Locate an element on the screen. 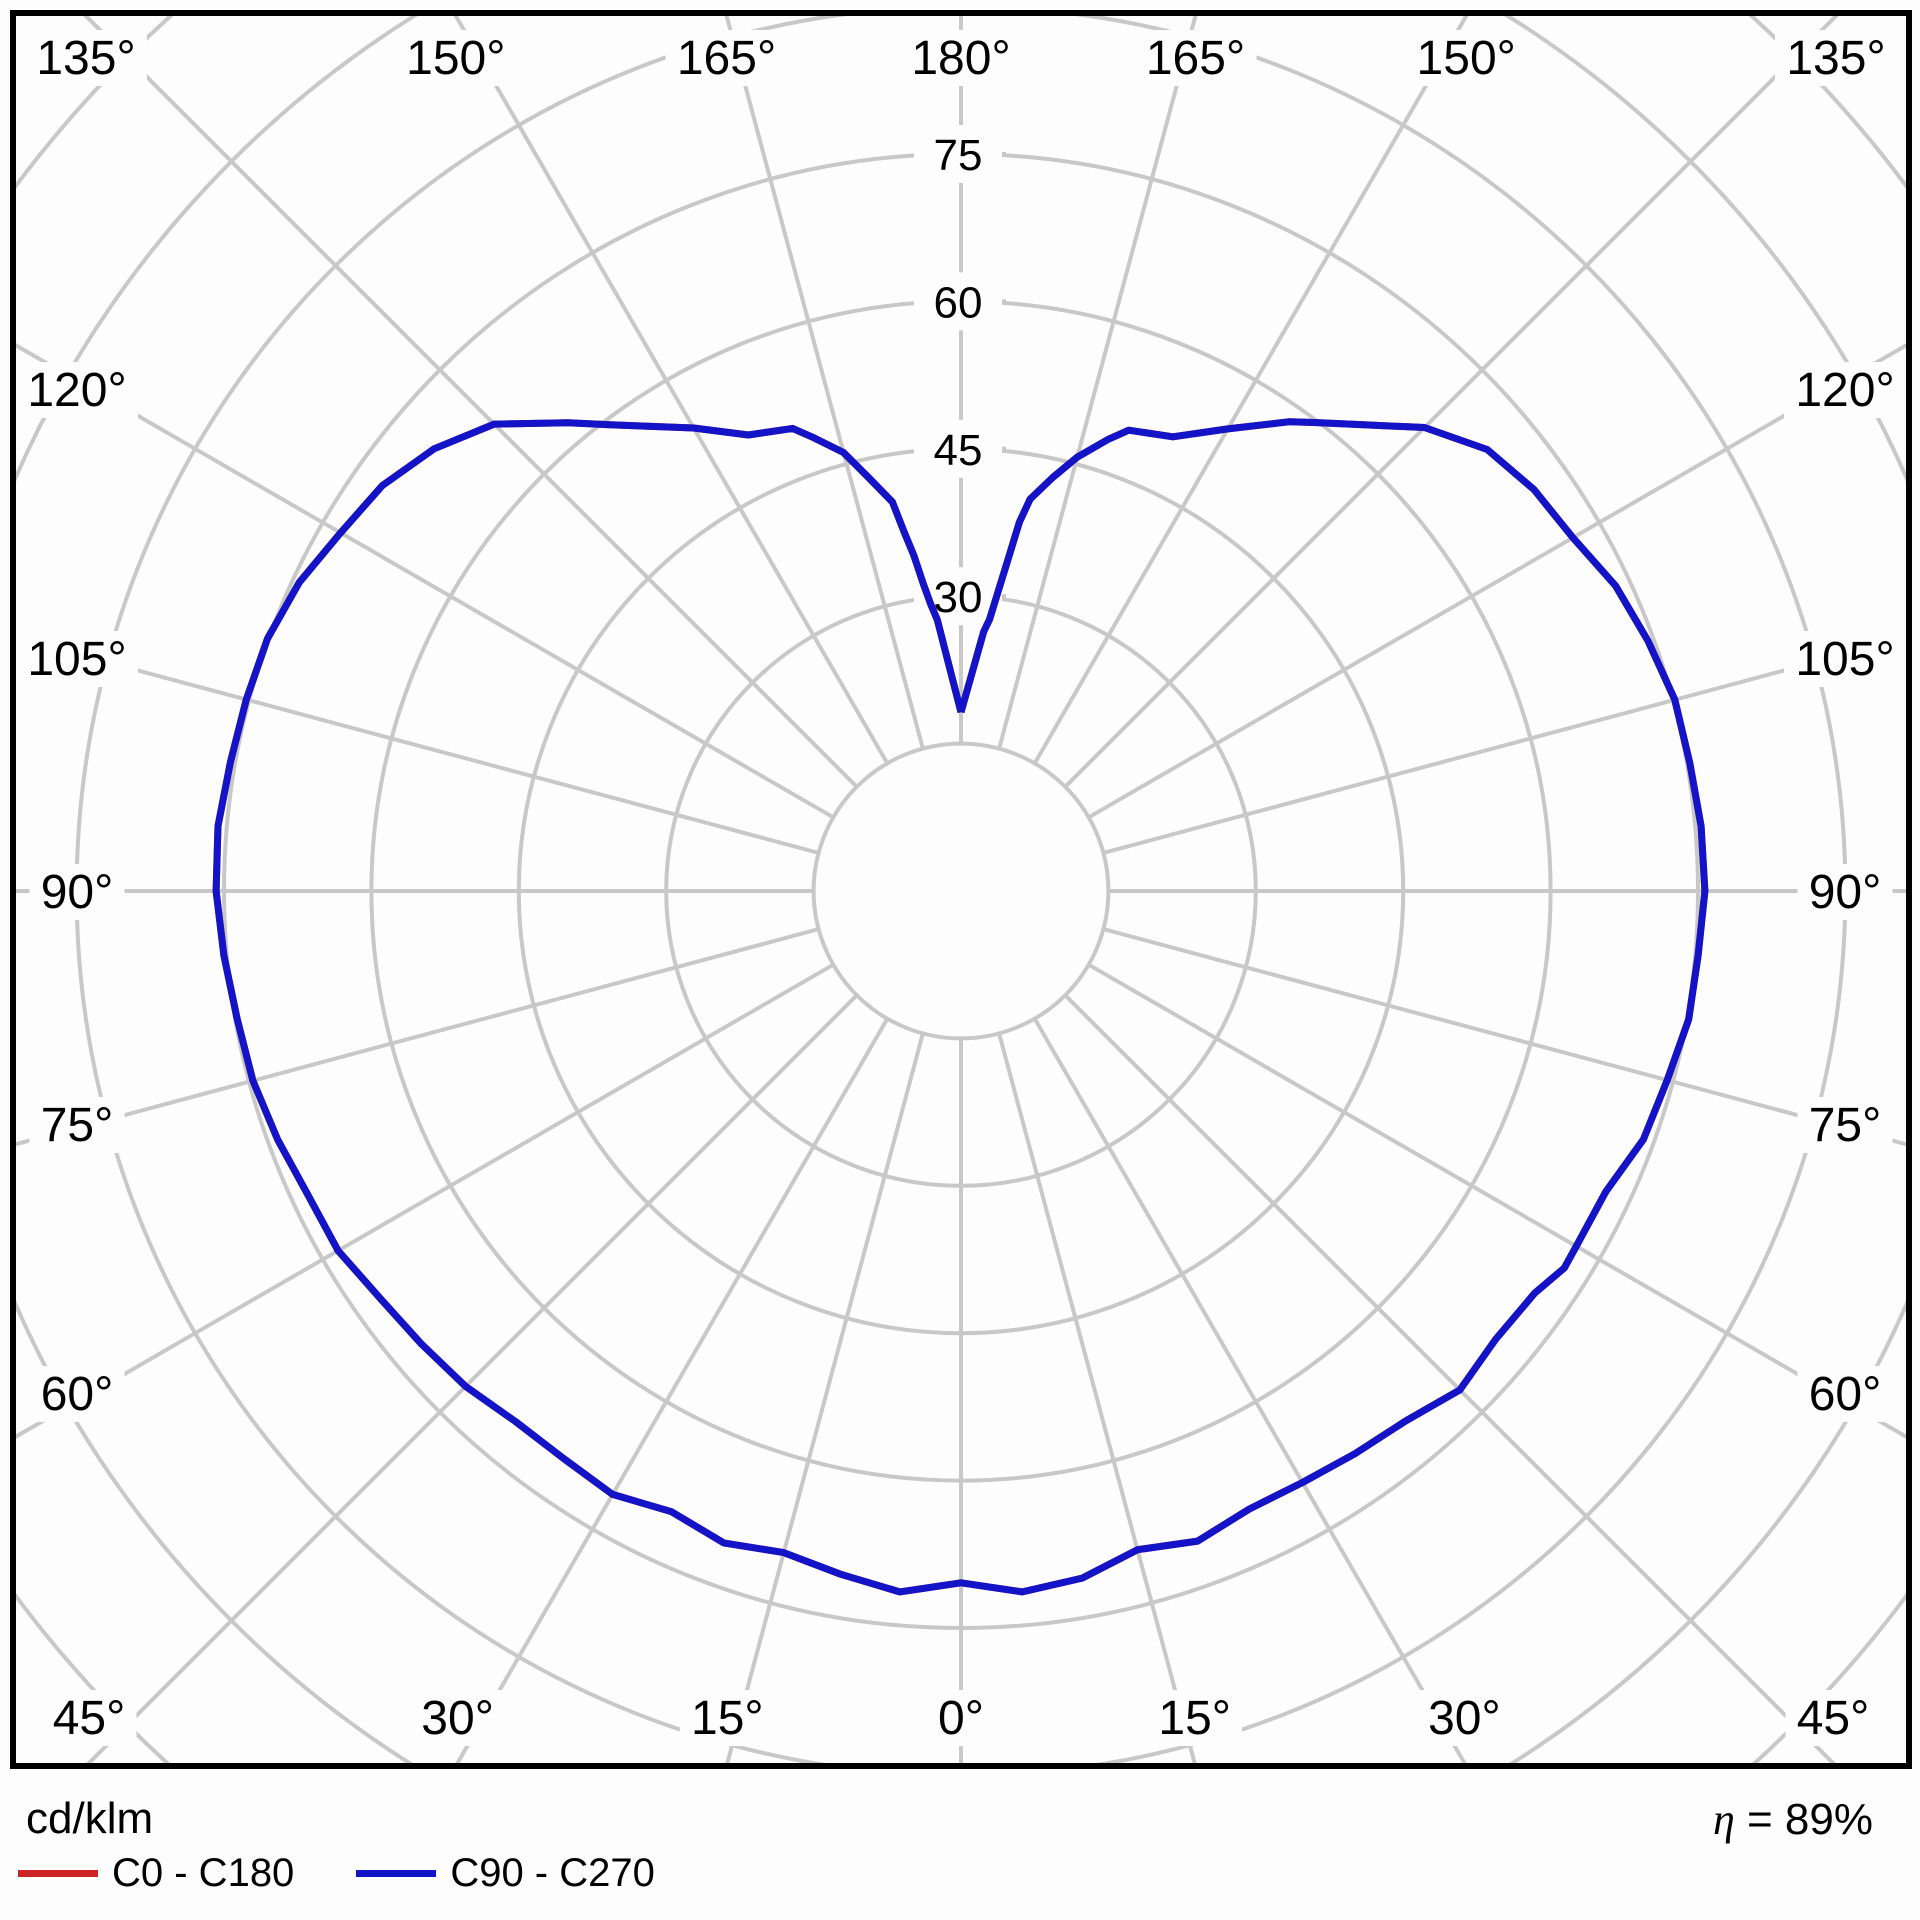 The height and width of the screenshot is (1920, 1920). angle-label-R75: 75° is located at coordinates (1845, 1125).